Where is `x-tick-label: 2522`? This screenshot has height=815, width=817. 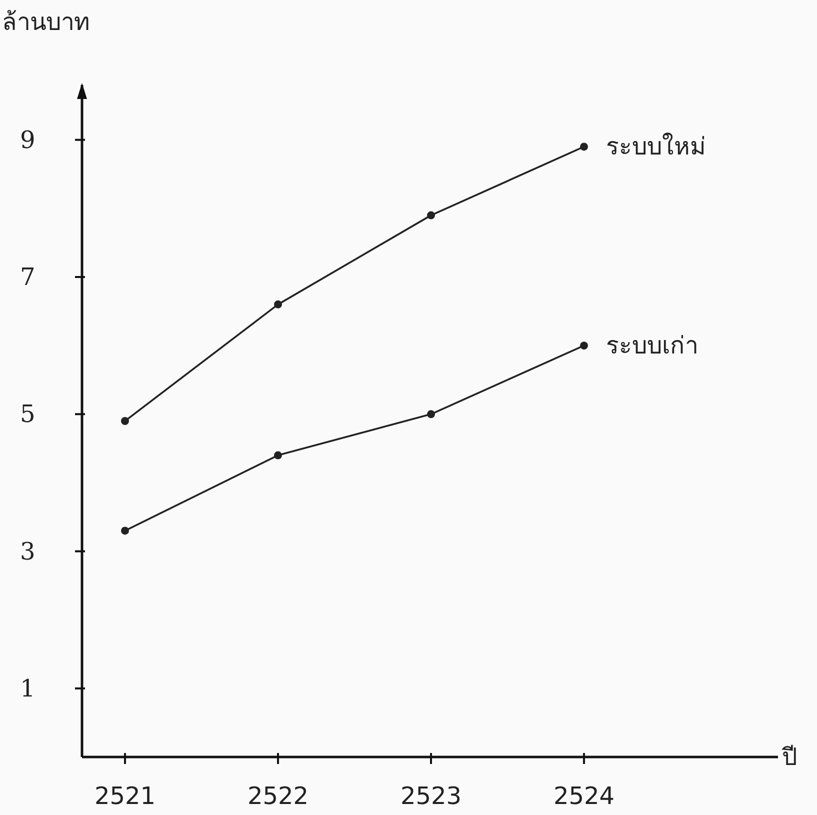 x-tick-label: 2522 is located at coordinates (278, 796).